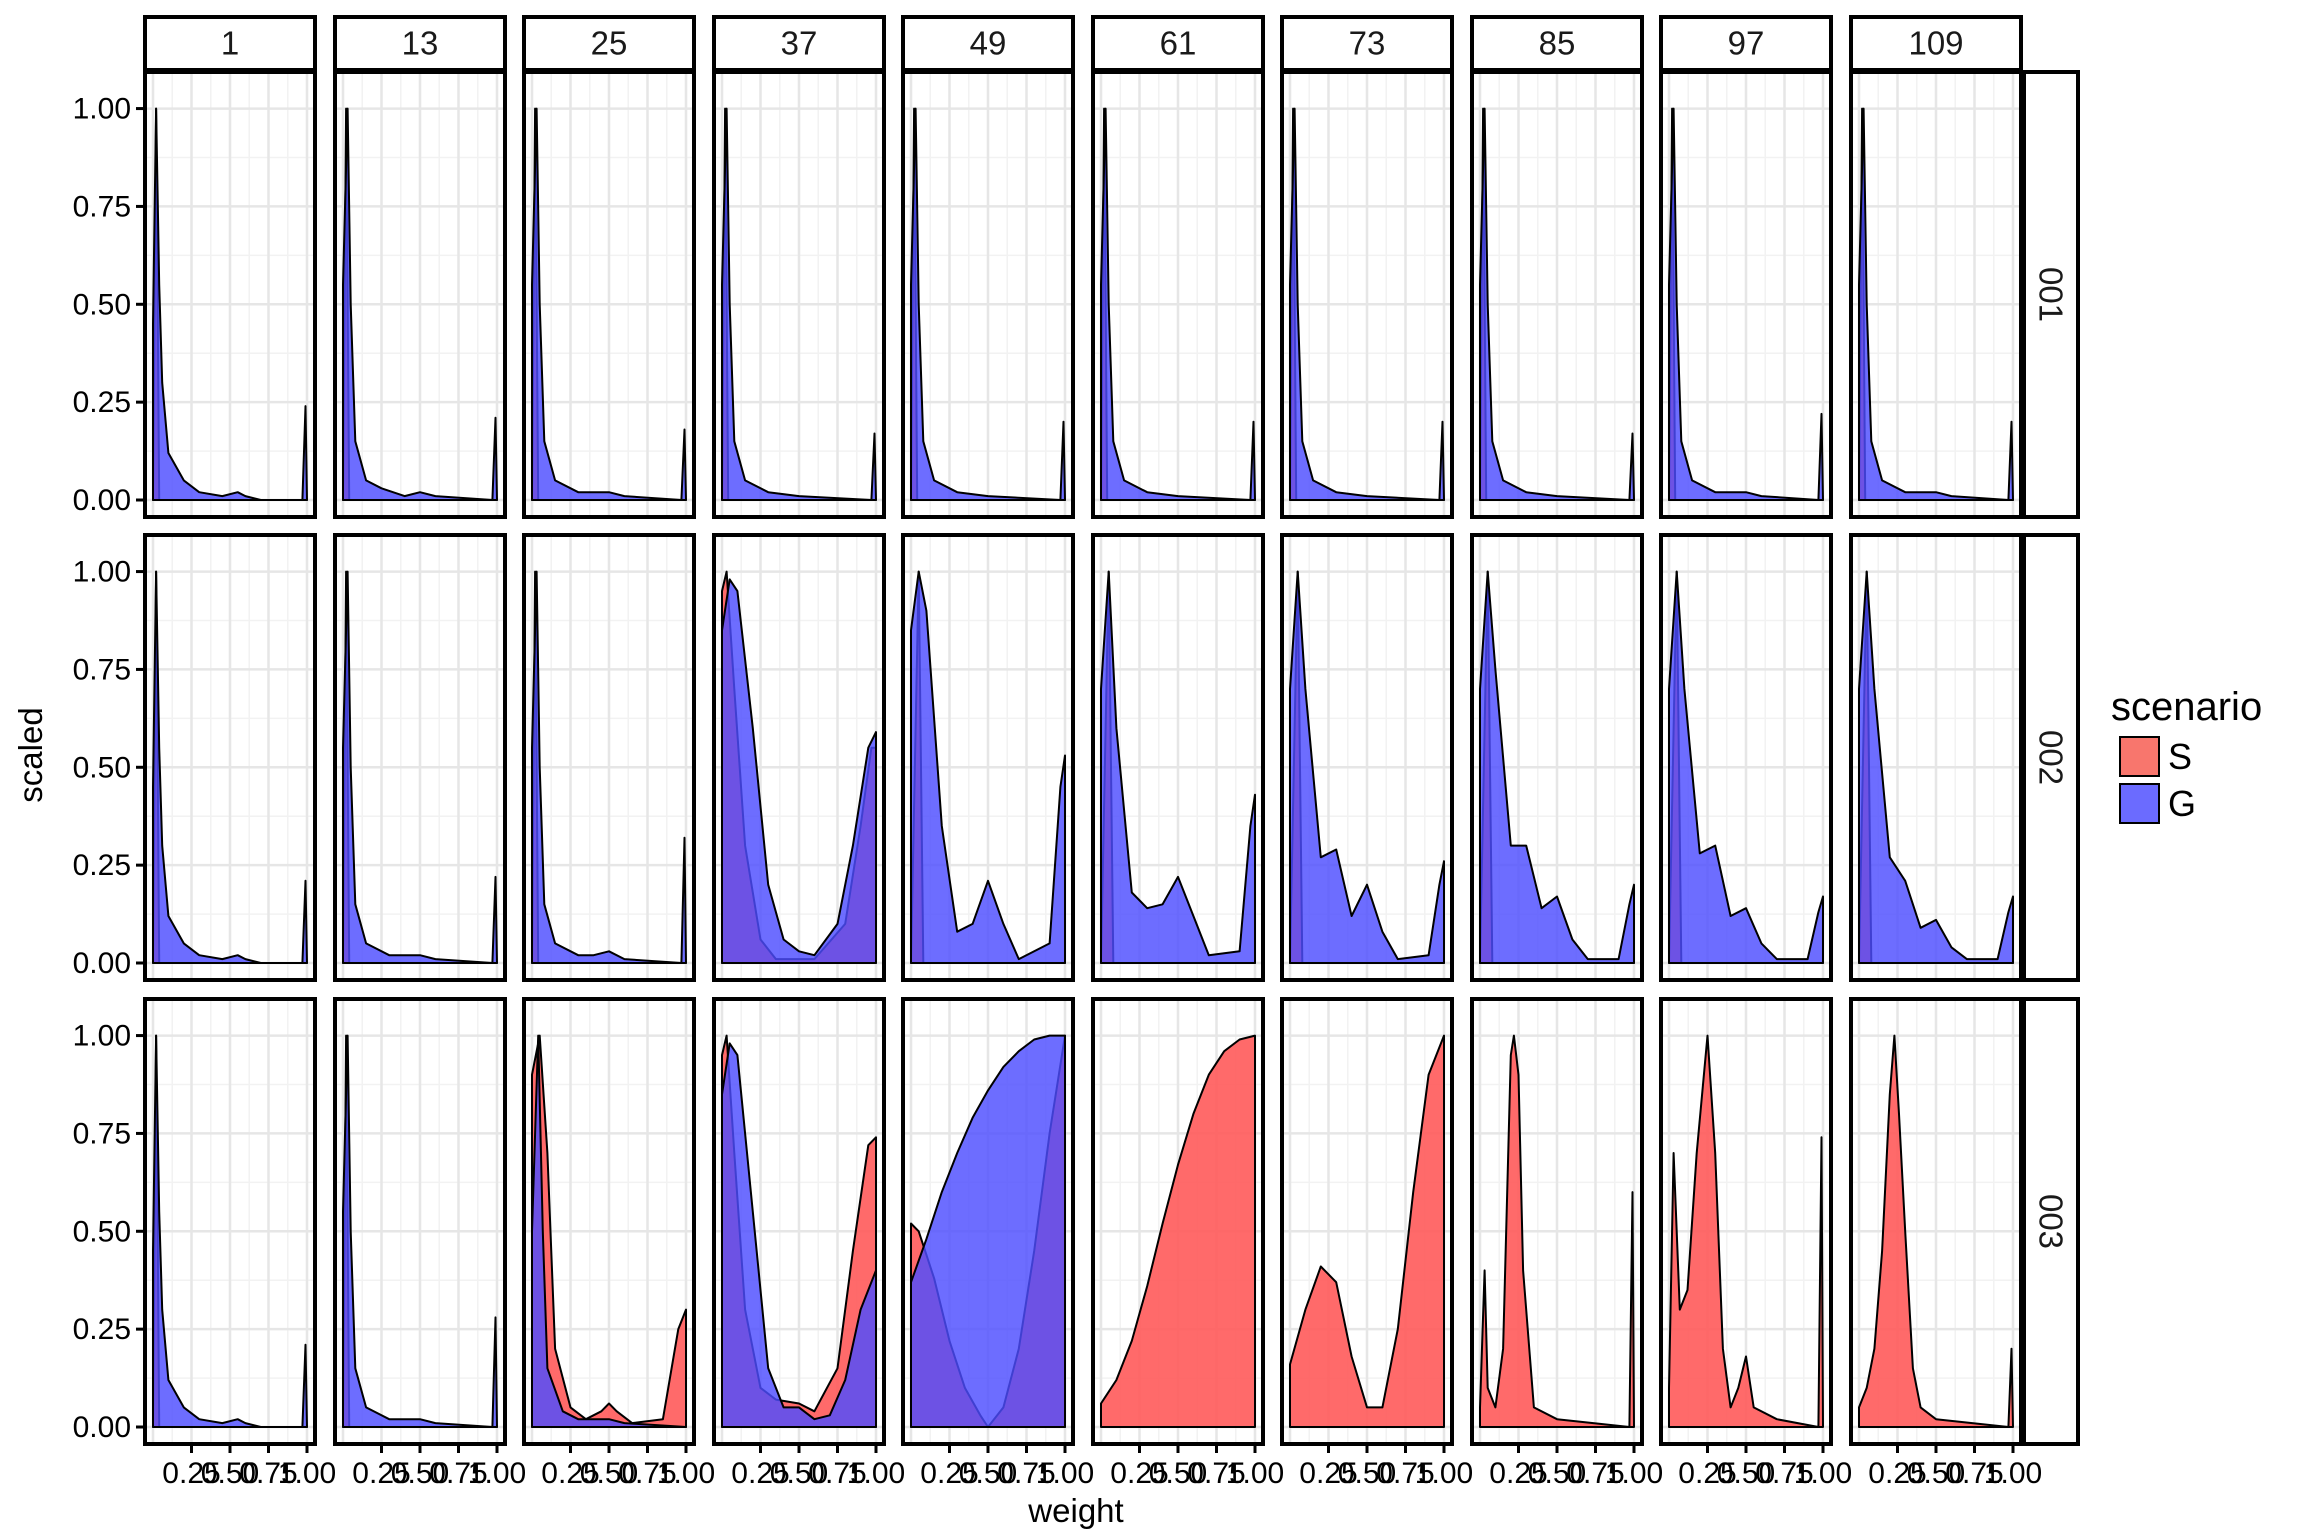 This screenshot has height=1536, width=2304. I want to click on column-strip-label: 61, so click(1178, 43).